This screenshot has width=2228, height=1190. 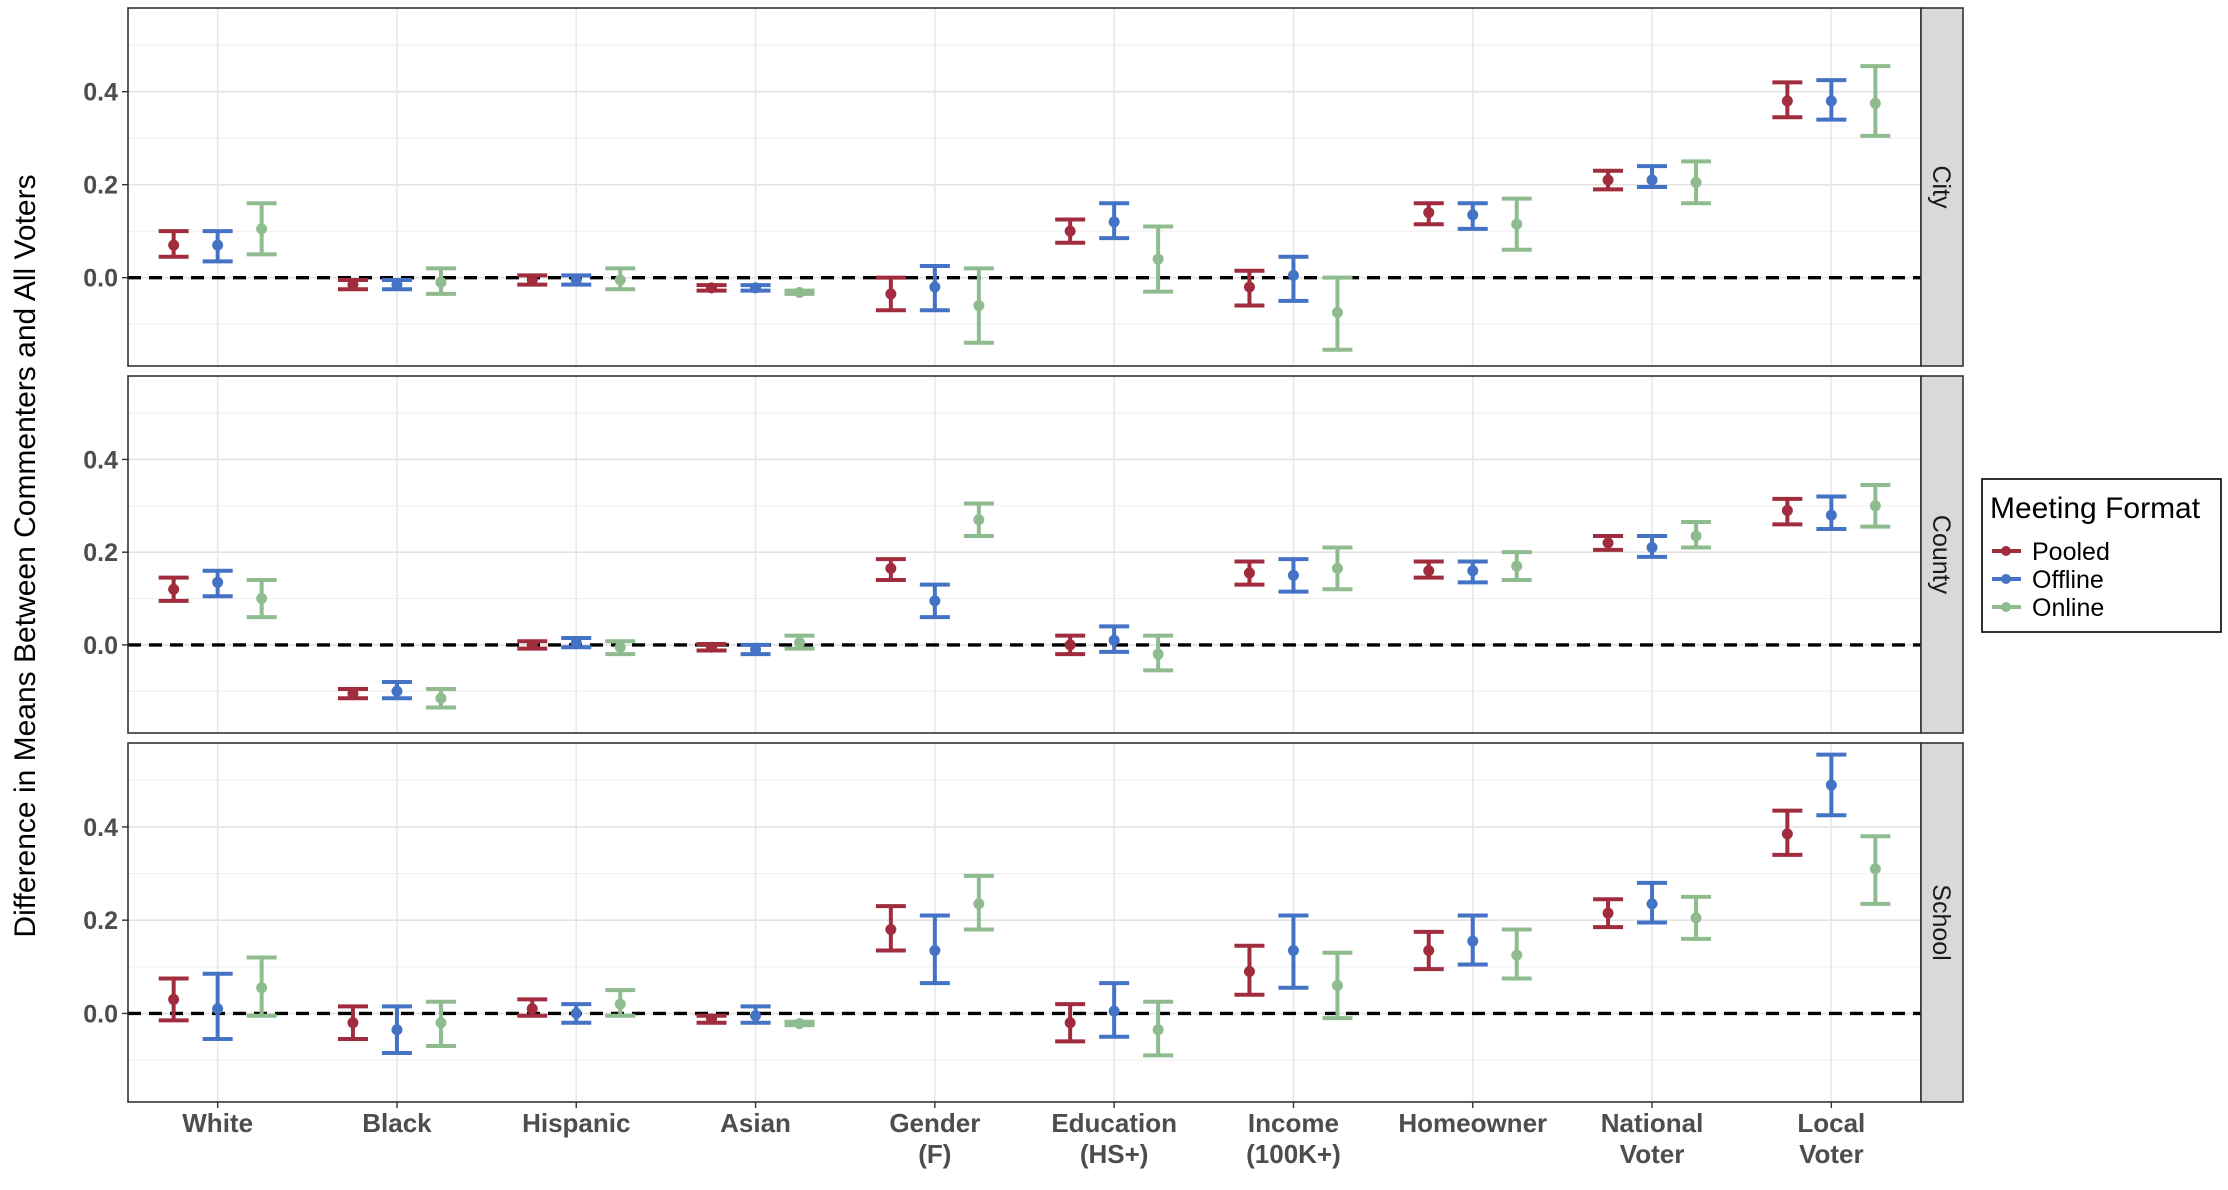 What do you see at coordinates (1428, 950) in the screenshot?
I see `error-bar-pooled-homeowner` at bounding box center [1428, 950].